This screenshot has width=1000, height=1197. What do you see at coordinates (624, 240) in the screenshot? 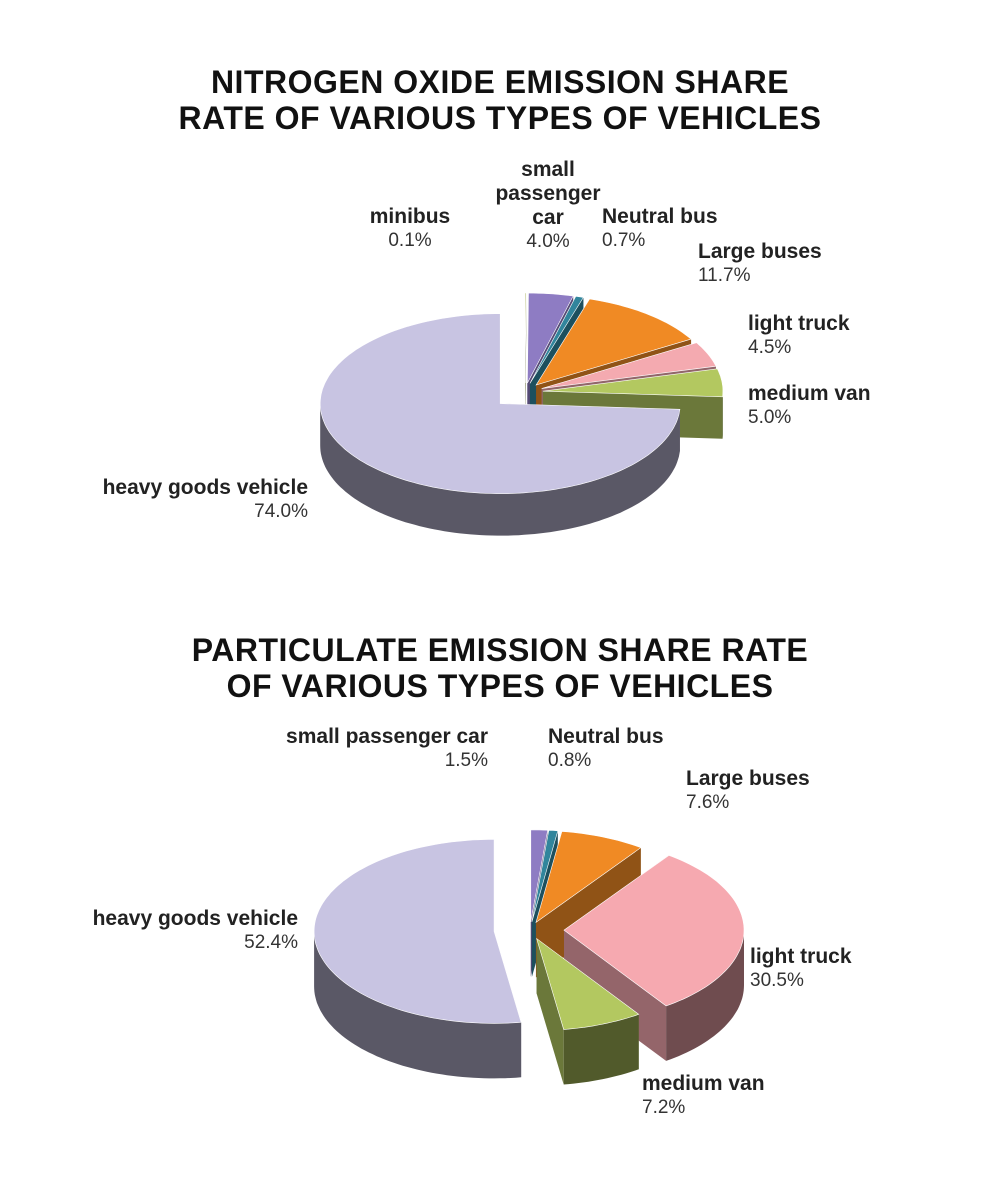
I see `value-label: 0.7%` at bounding box center [624, 240].